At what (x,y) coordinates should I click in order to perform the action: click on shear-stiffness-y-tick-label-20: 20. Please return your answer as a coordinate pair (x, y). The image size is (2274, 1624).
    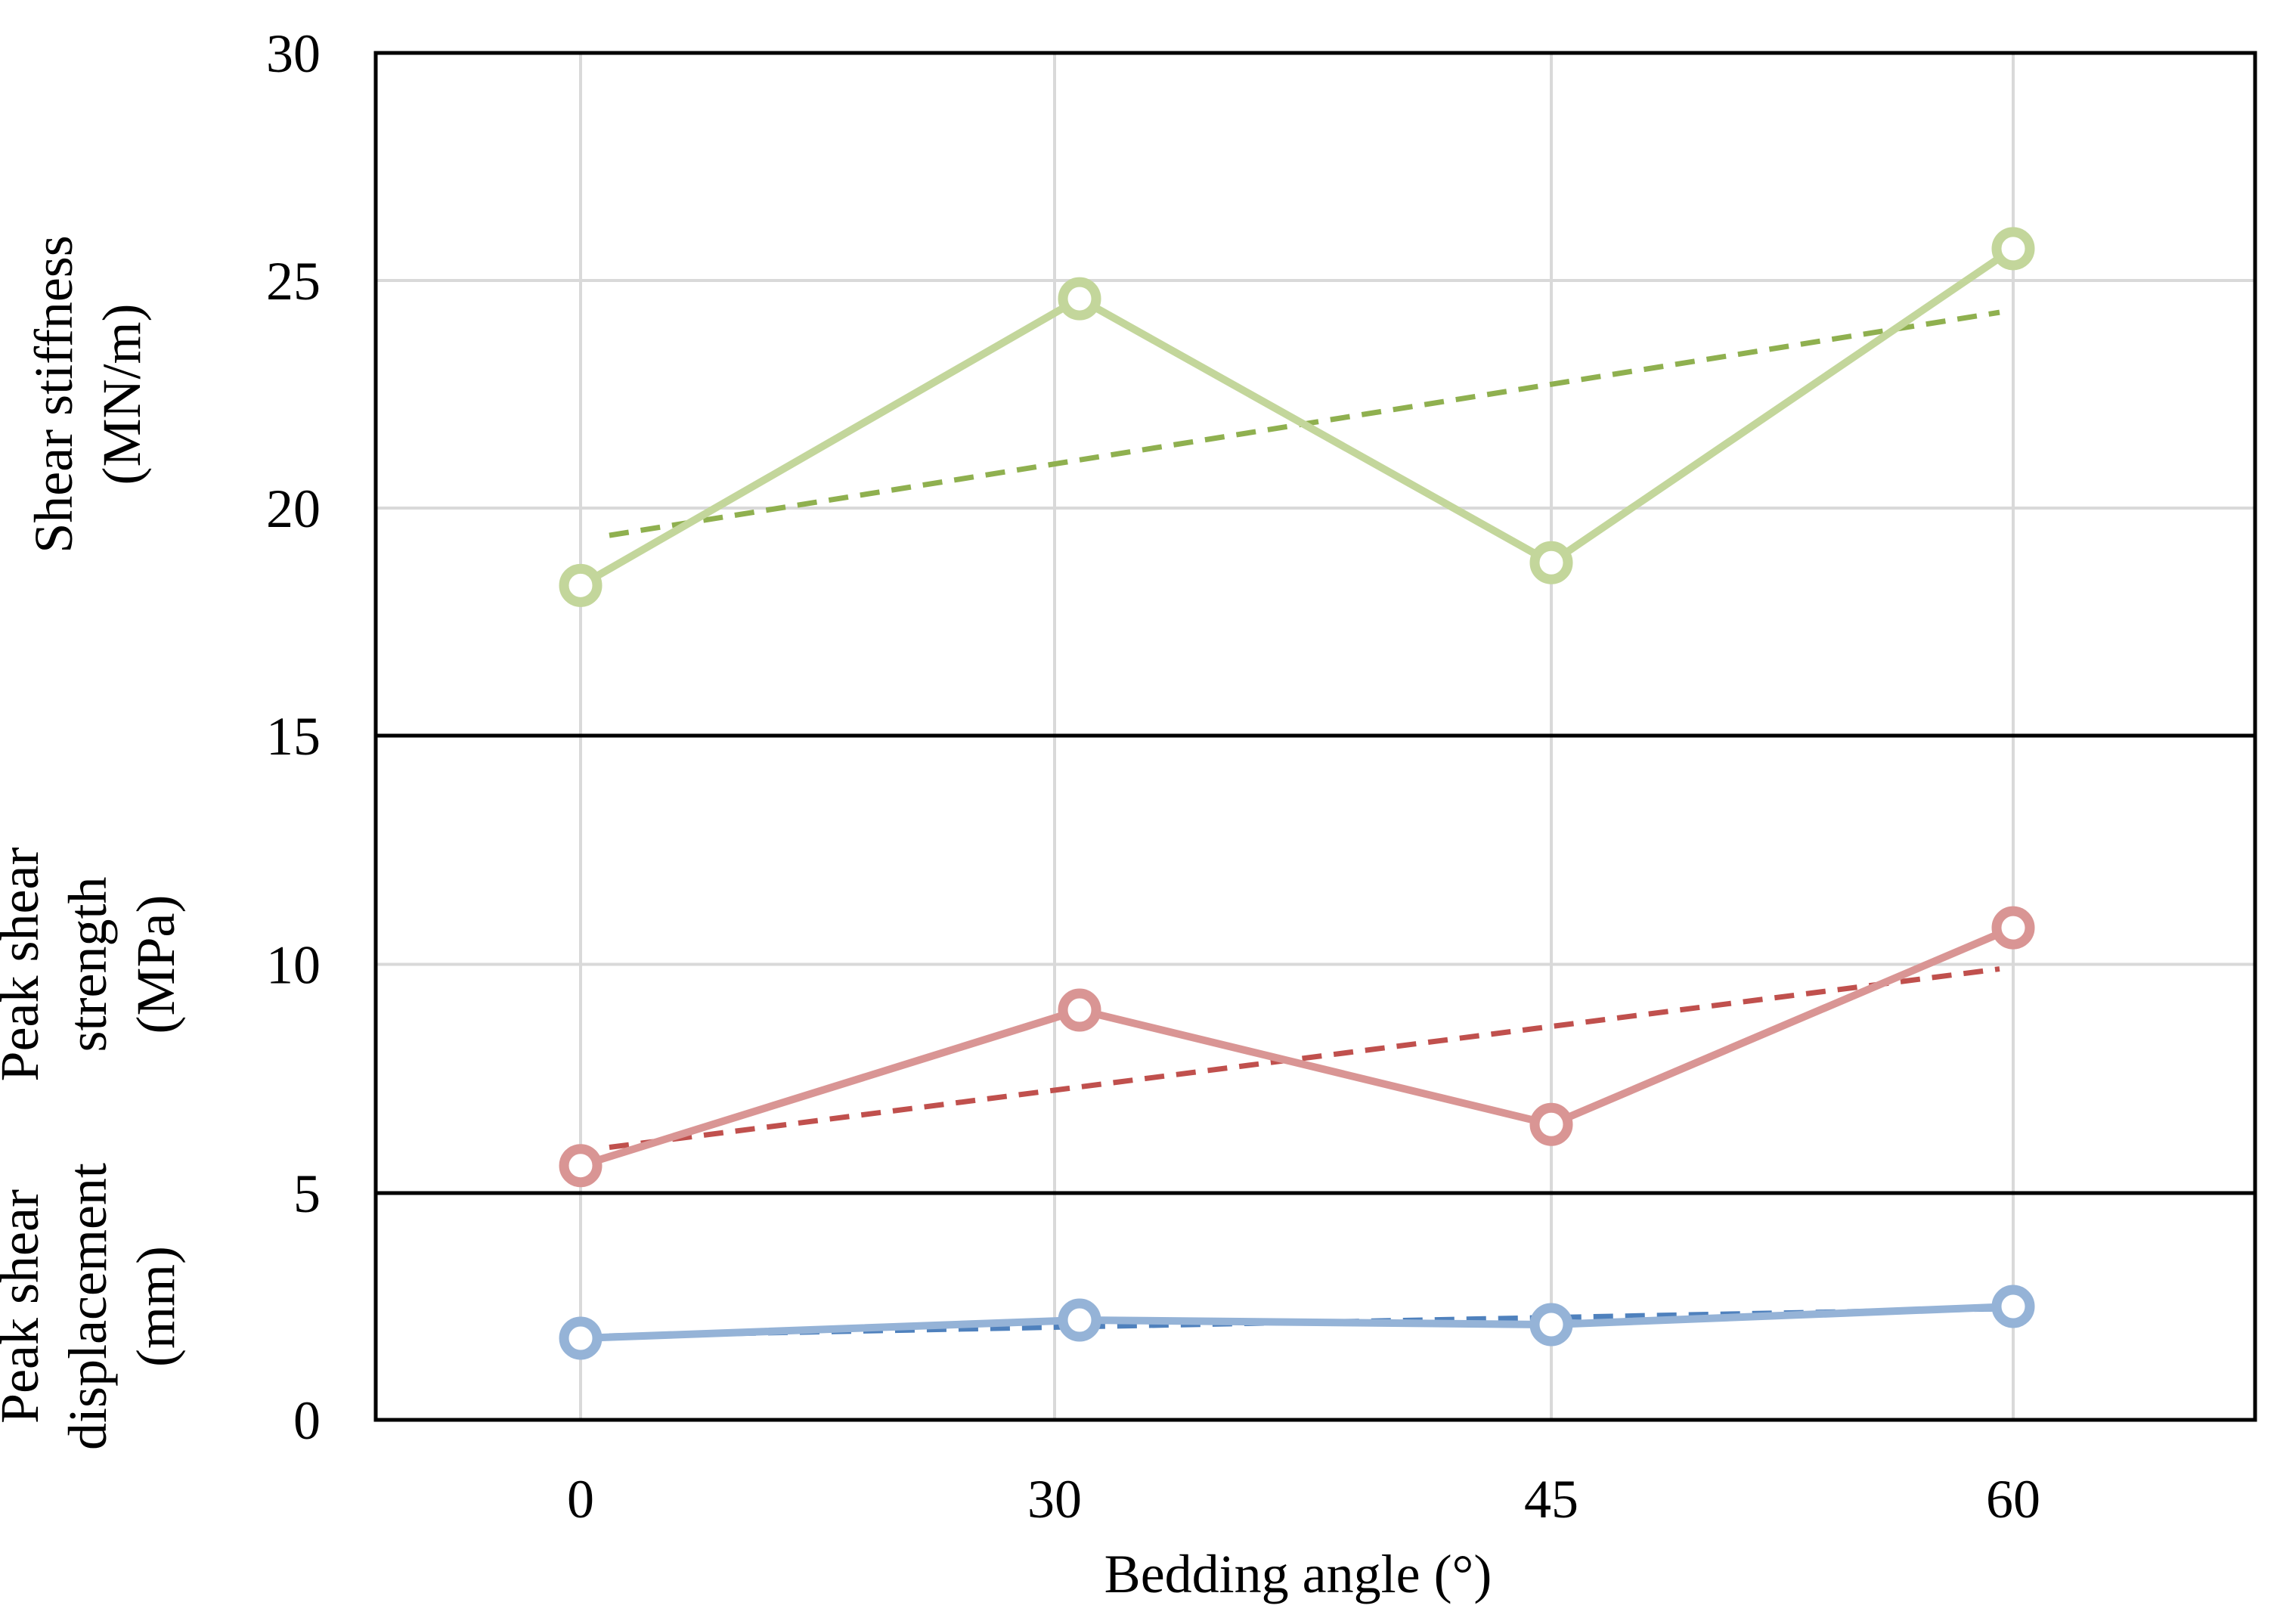
    Looking at the image, I should click on (293, 509).